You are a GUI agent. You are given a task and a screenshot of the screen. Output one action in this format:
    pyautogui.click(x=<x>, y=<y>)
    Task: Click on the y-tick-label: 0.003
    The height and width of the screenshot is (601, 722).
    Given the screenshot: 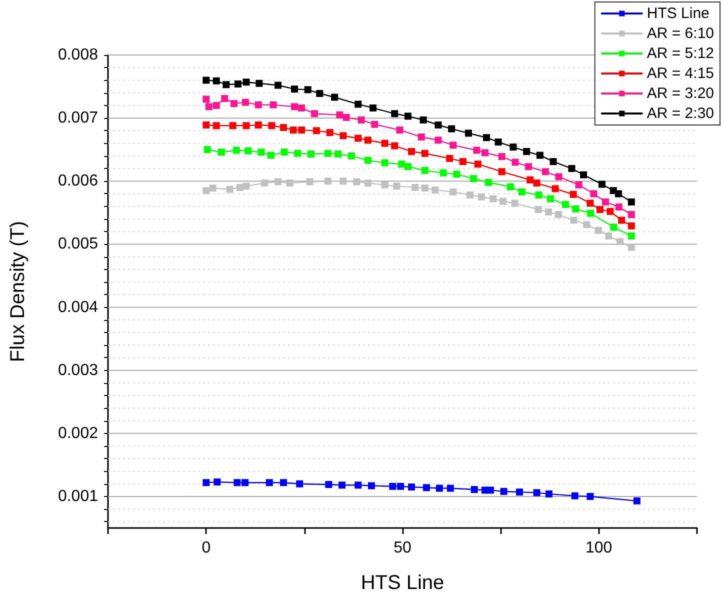 What is the action you would take?
    pyautogui.click(x=78, y=370)
    